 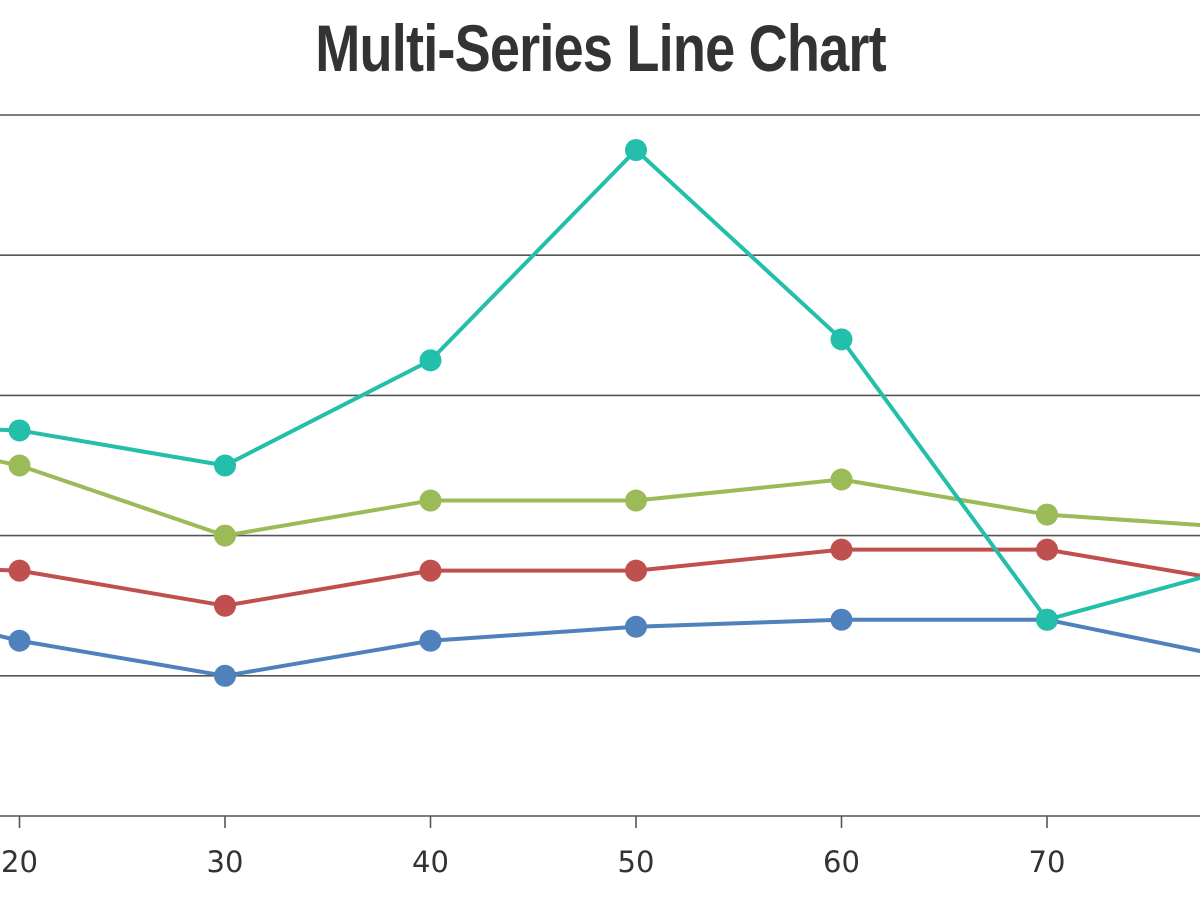 What do you see at coordinates (19, 862) in the screenshot?
I see `x-tick-label: 20` at bounding box center [19, 862].